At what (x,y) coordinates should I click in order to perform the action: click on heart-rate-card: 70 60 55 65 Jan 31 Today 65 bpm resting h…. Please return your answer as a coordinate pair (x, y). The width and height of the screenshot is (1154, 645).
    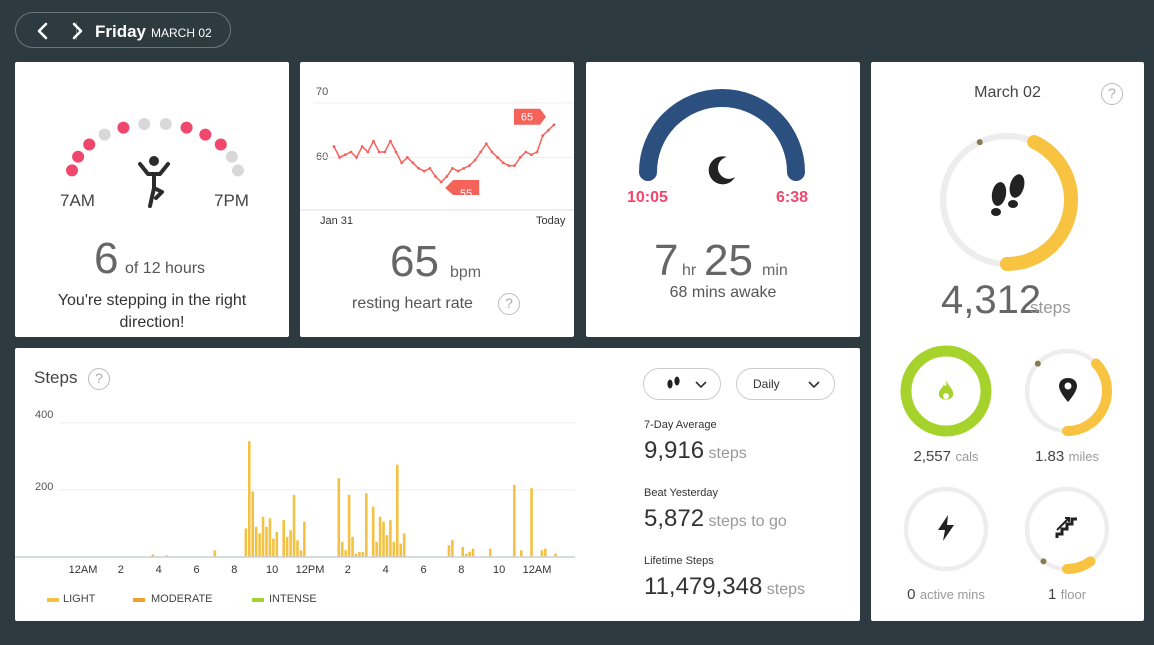
    Looking at the image, I should click on (437, 199).